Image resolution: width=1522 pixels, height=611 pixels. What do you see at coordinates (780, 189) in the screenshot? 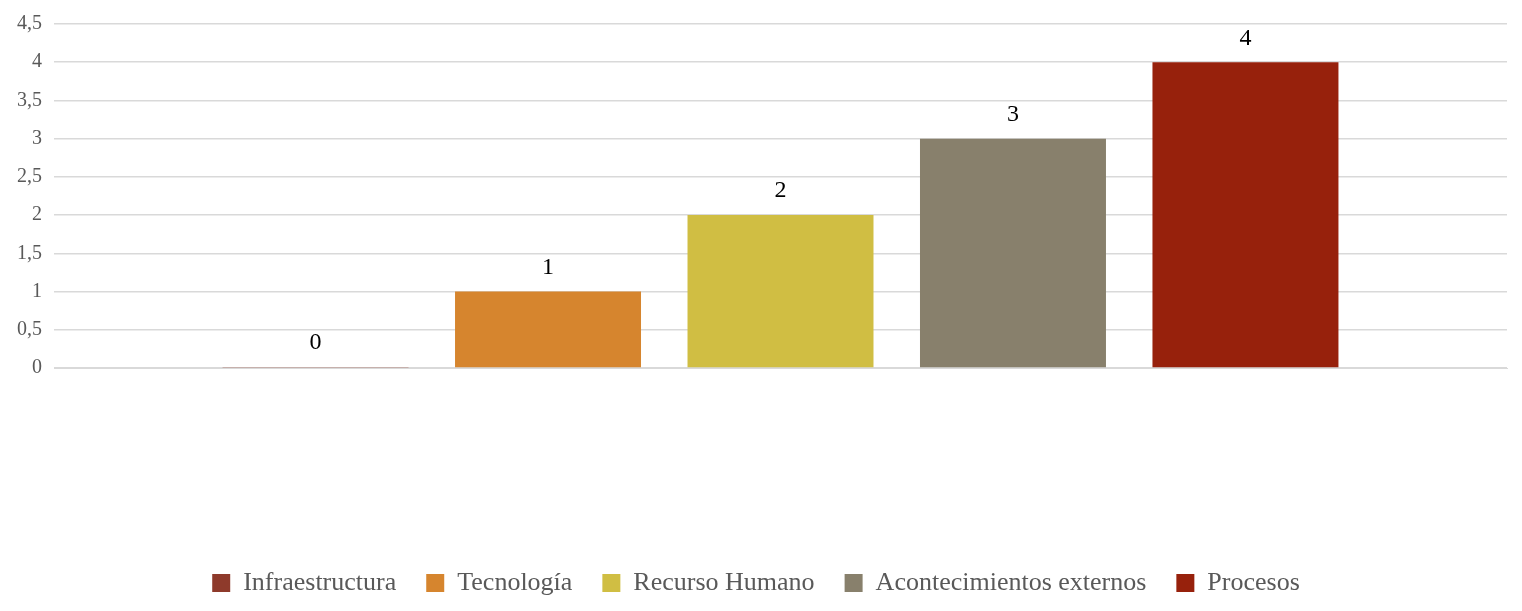
I see `data-label: 2` at bounding box center [780, 189].